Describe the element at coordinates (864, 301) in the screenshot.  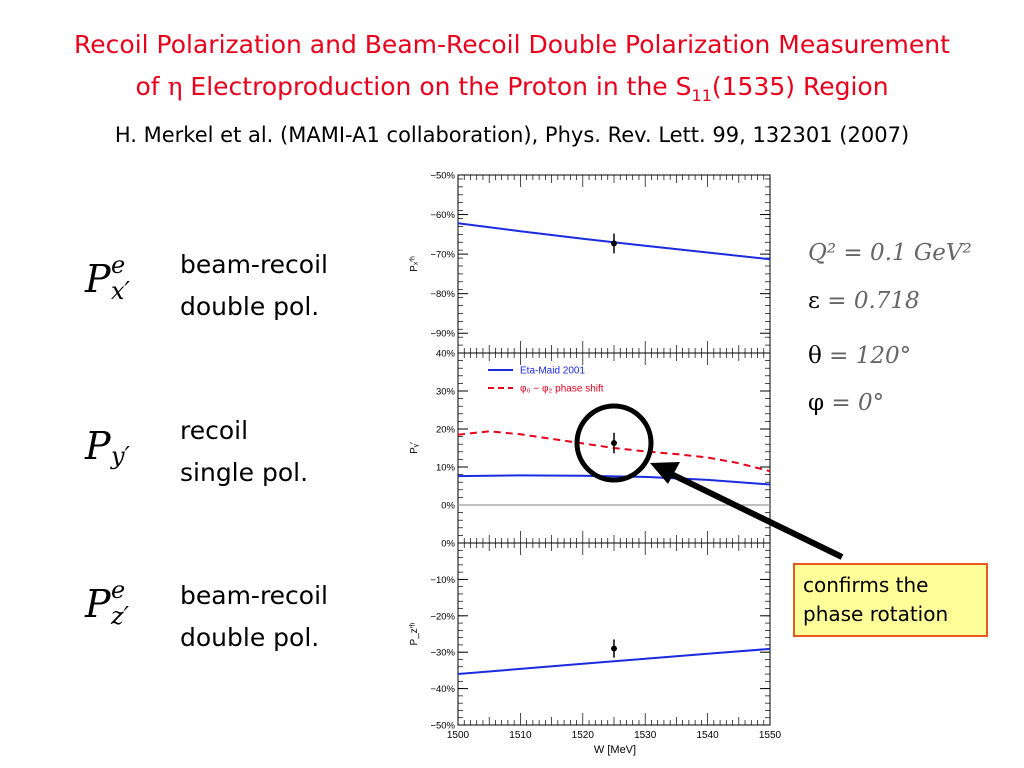
I see `condition-epsilon: ε = 0.718` at that location.